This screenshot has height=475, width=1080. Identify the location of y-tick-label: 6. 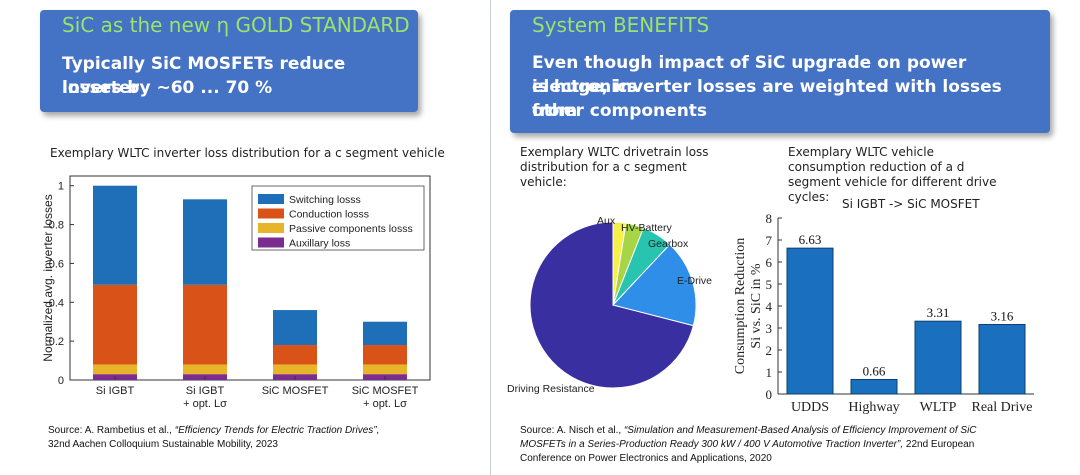
(769, 262).